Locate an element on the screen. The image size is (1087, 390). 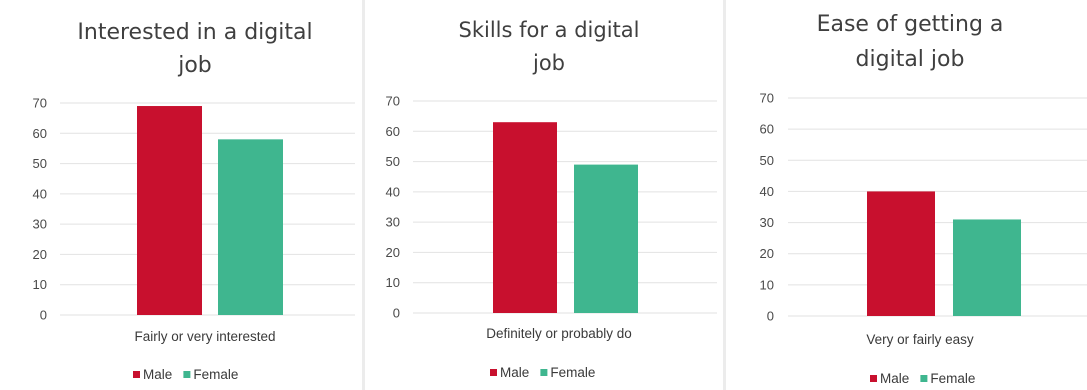
chart-title: digital job is located at coordinates (910, 59).